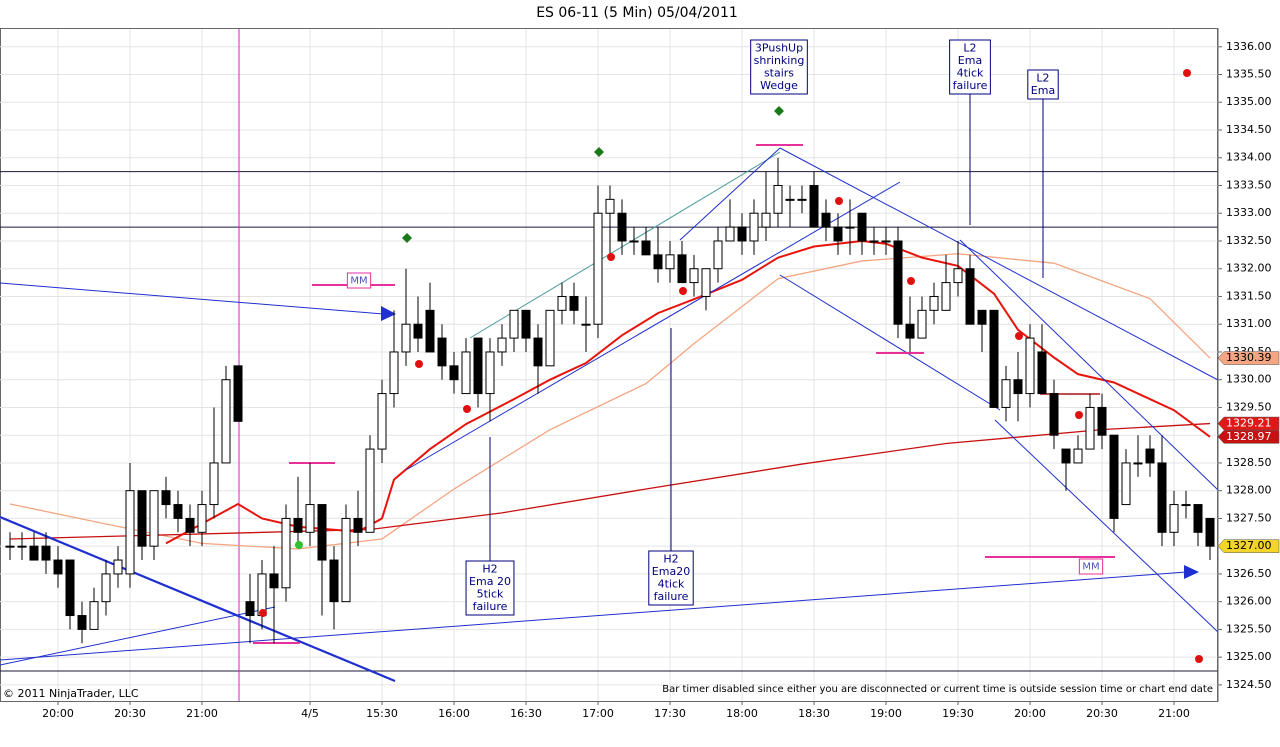 This screenshot has width=1280, height=747. Describe the element at coordinates (388, 313) in the screenshot. I see `arrow-head` at that location.